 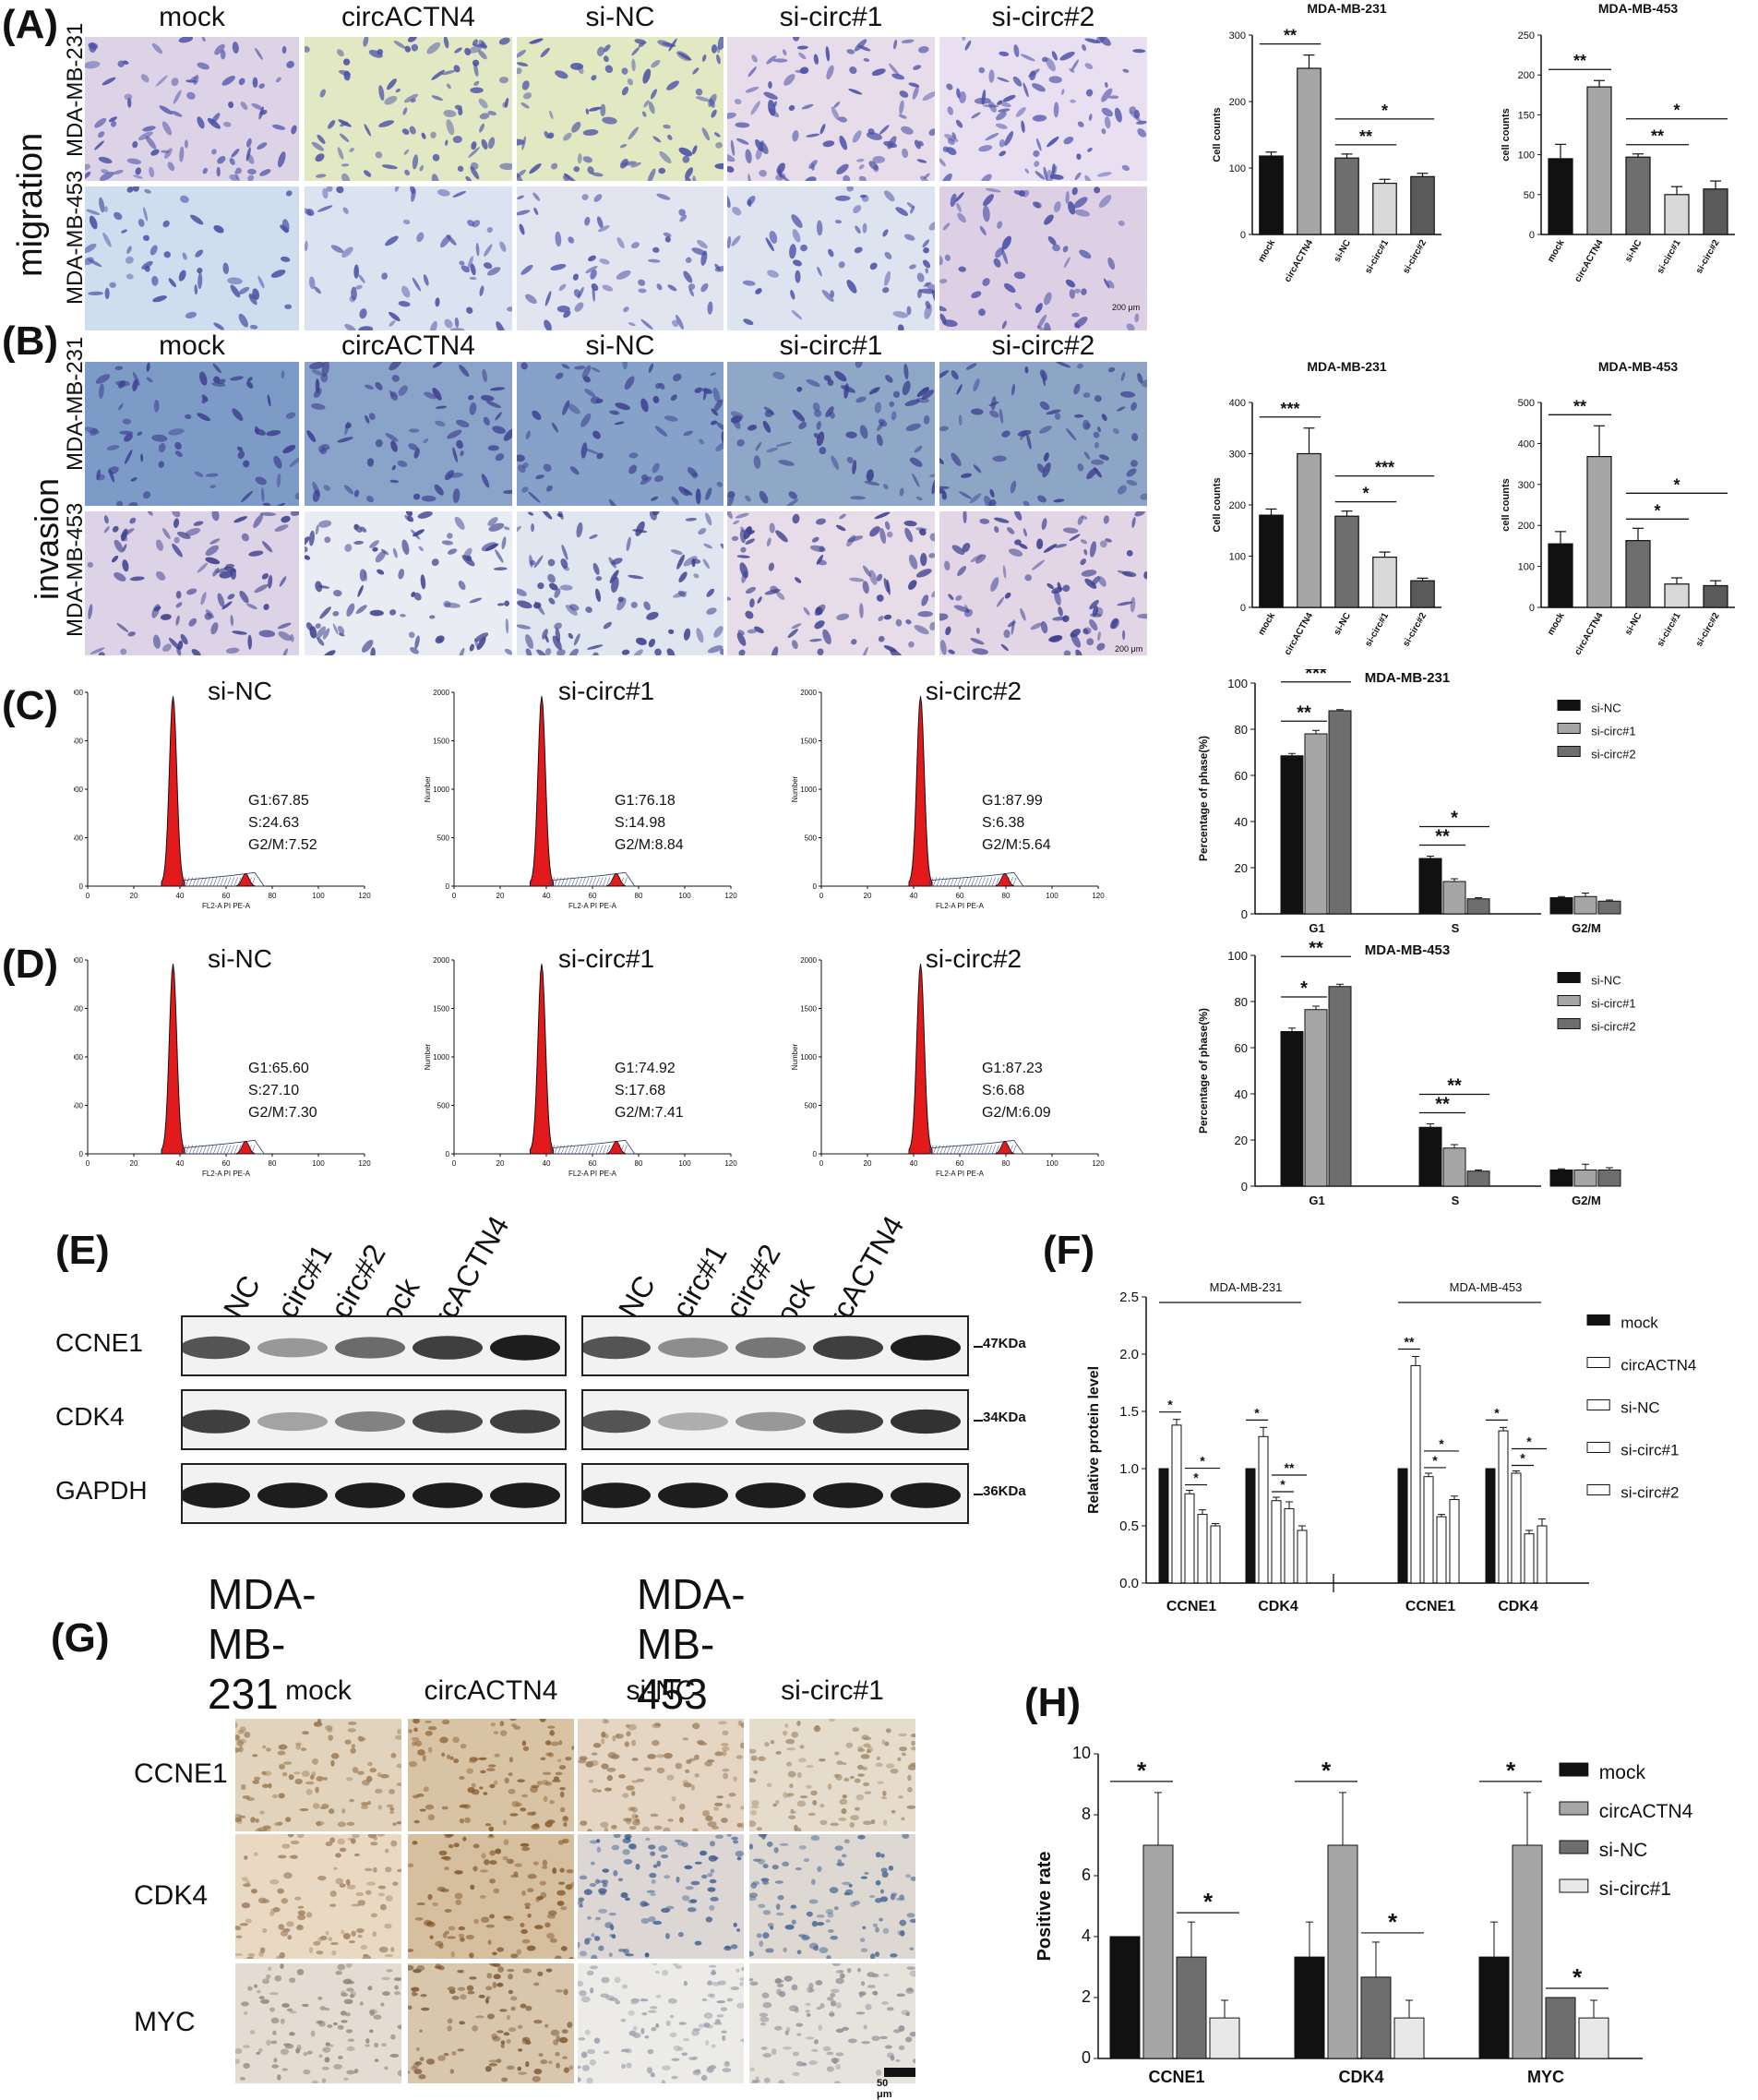 I want to click on chart-ylabel: Positive rate, so click(x=1044, y=1907).